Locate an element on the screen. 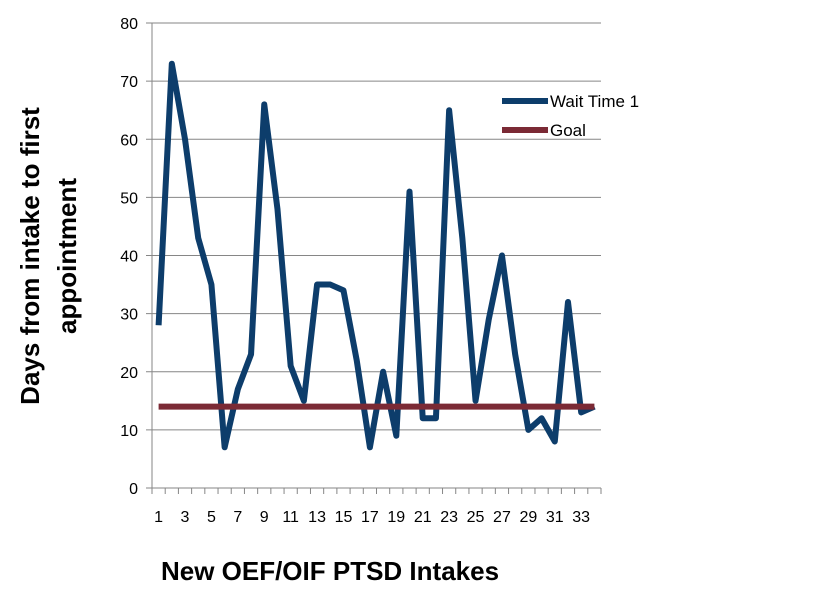  legend: Wait Time 1 Goal is located at coordinates (570, 116).